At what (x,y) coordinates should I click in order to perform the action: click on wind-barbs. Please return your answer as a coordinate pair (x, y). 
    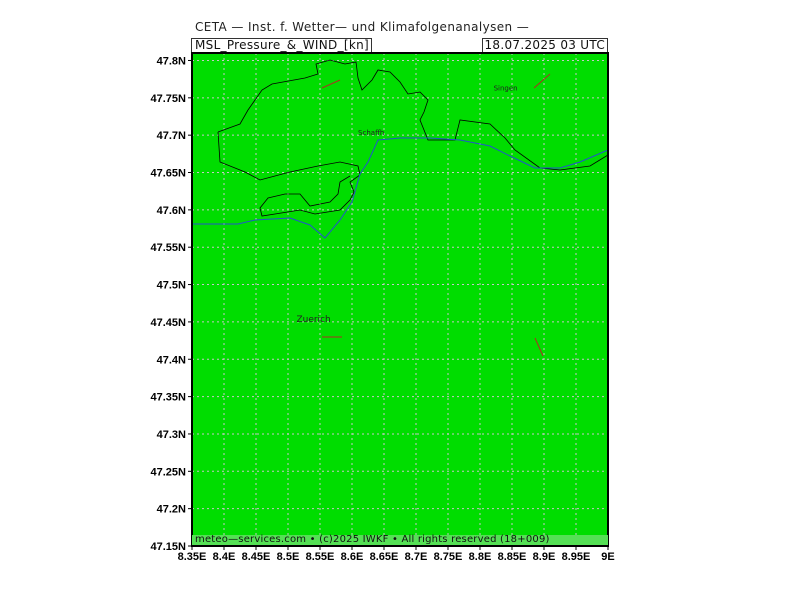
    Looking at the image, I should click on (436, 215).